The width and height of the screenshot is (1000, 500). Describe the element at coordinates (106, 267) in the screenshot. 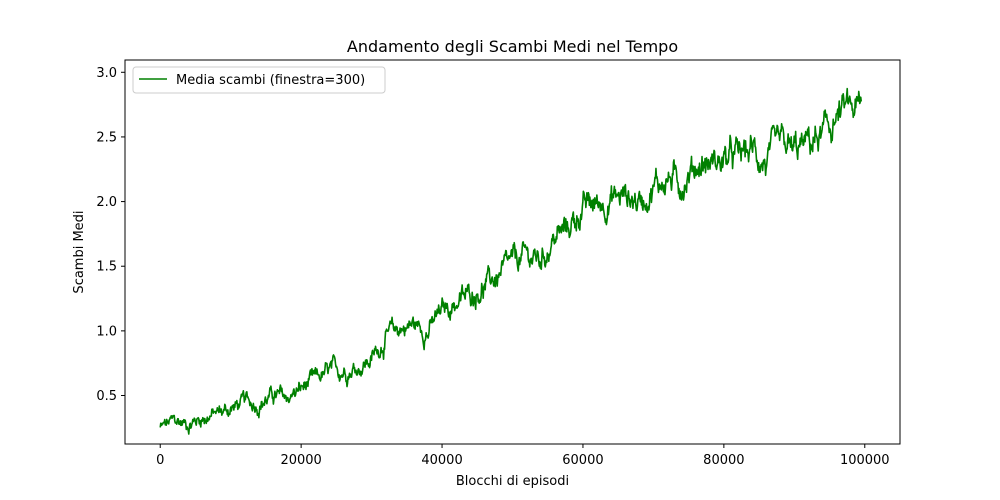

I see `y-tick-label: 1.5` at that location.